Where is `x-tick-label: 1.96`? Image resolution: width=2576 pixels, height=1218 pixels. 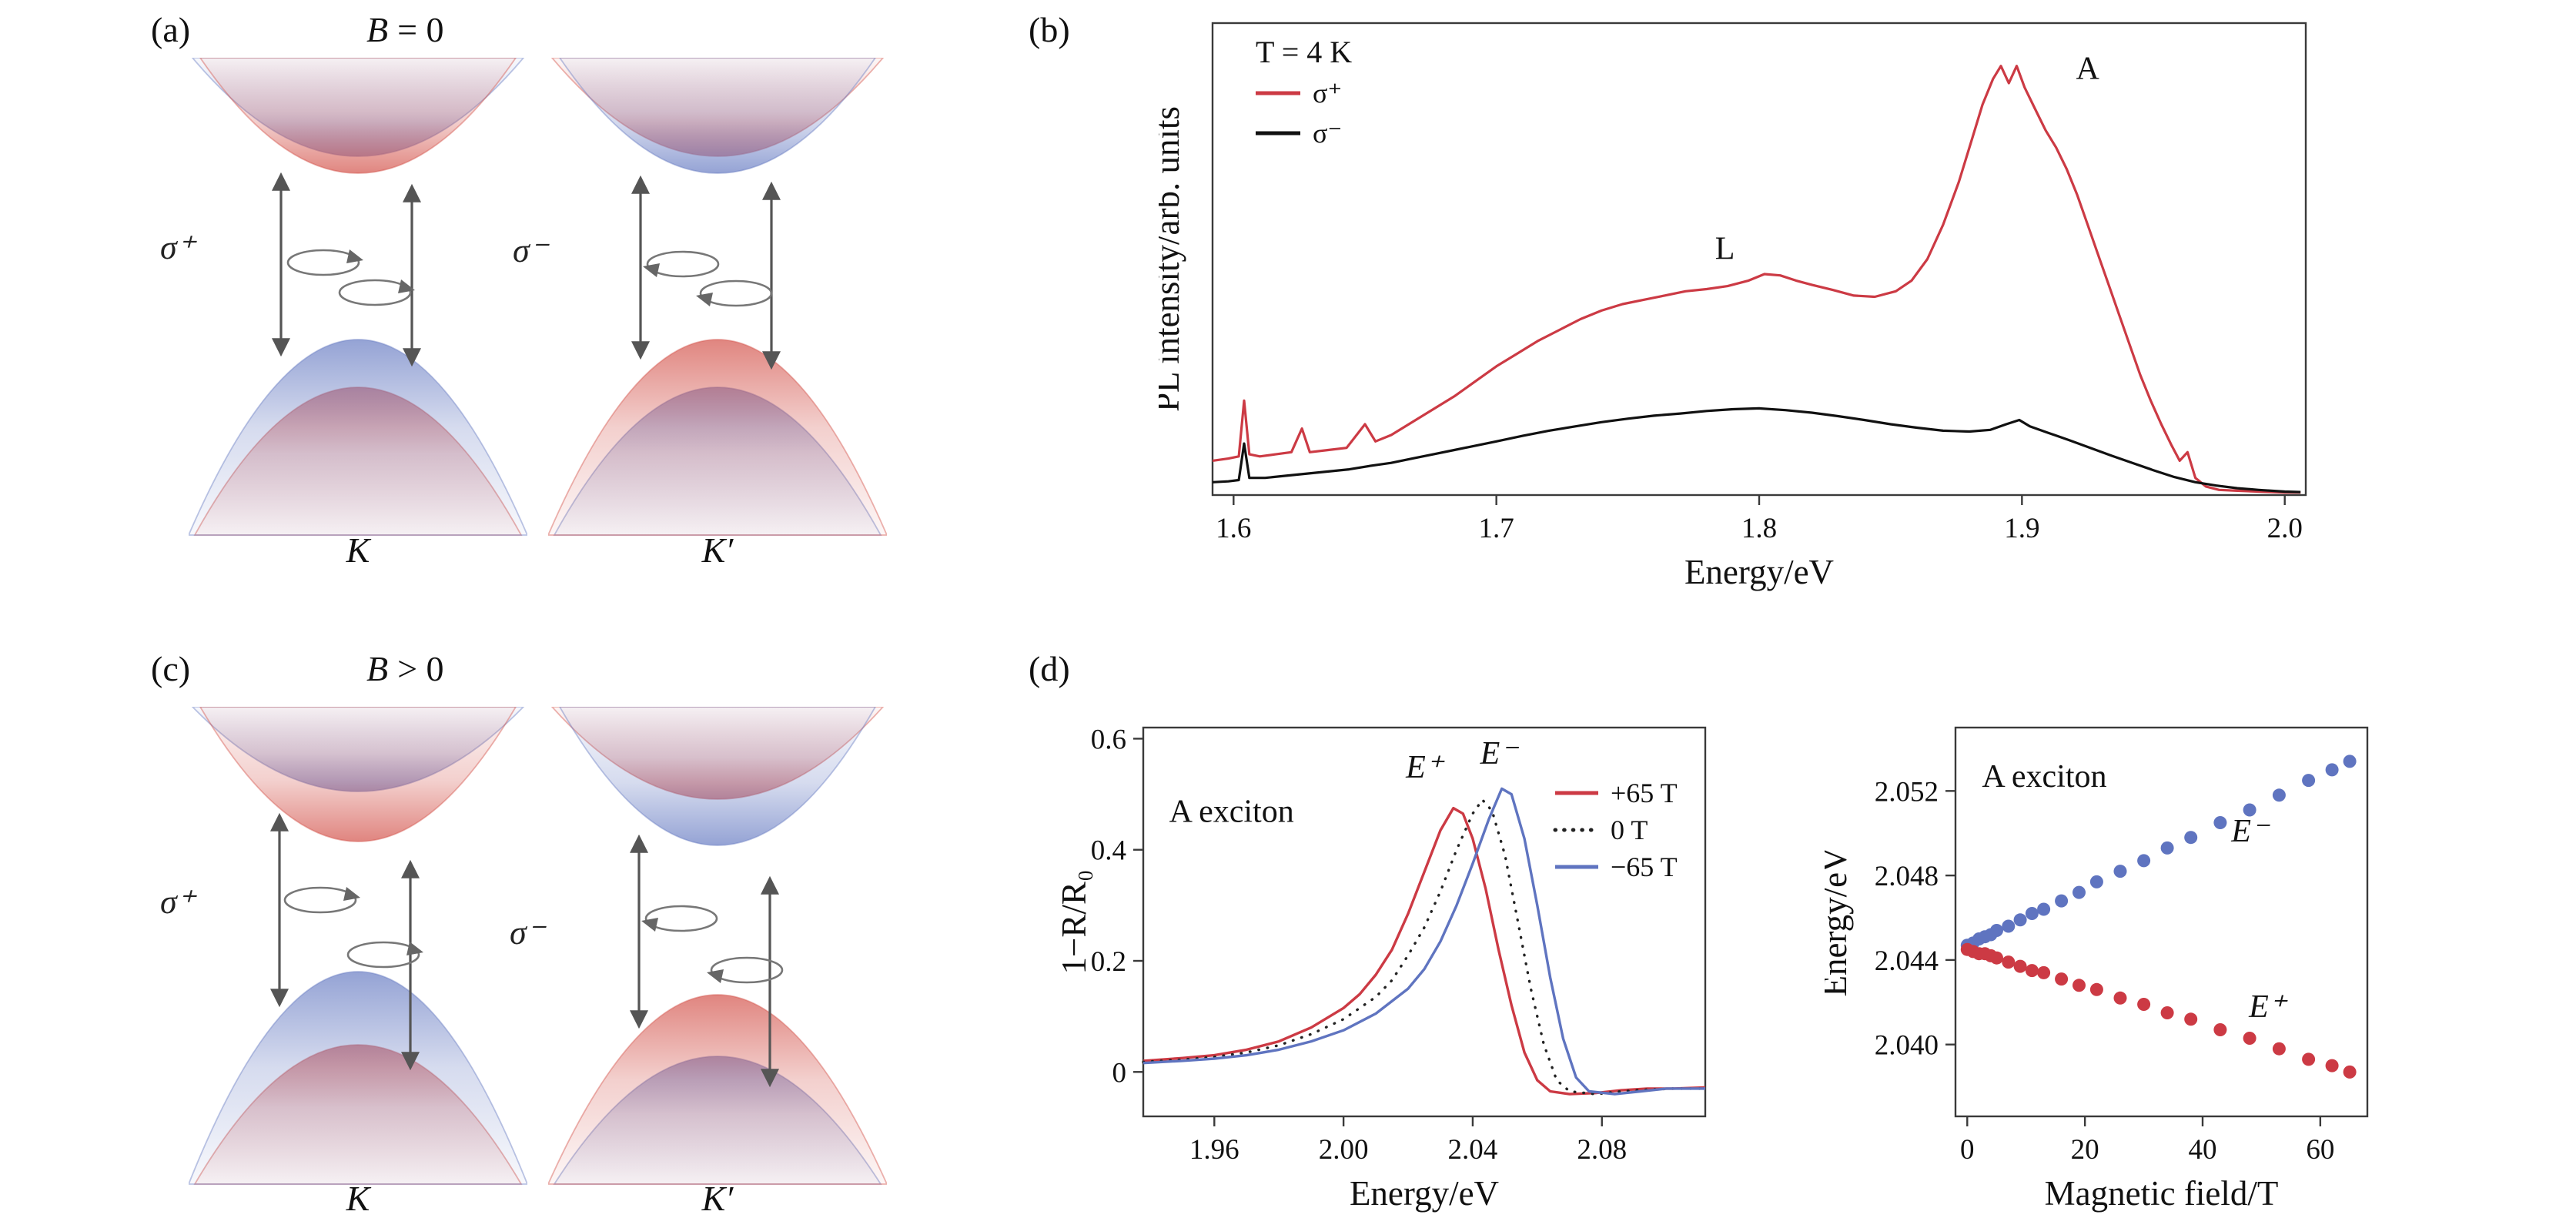
x-tick-label: 1.96 is located at coordinates (1214, 1150).